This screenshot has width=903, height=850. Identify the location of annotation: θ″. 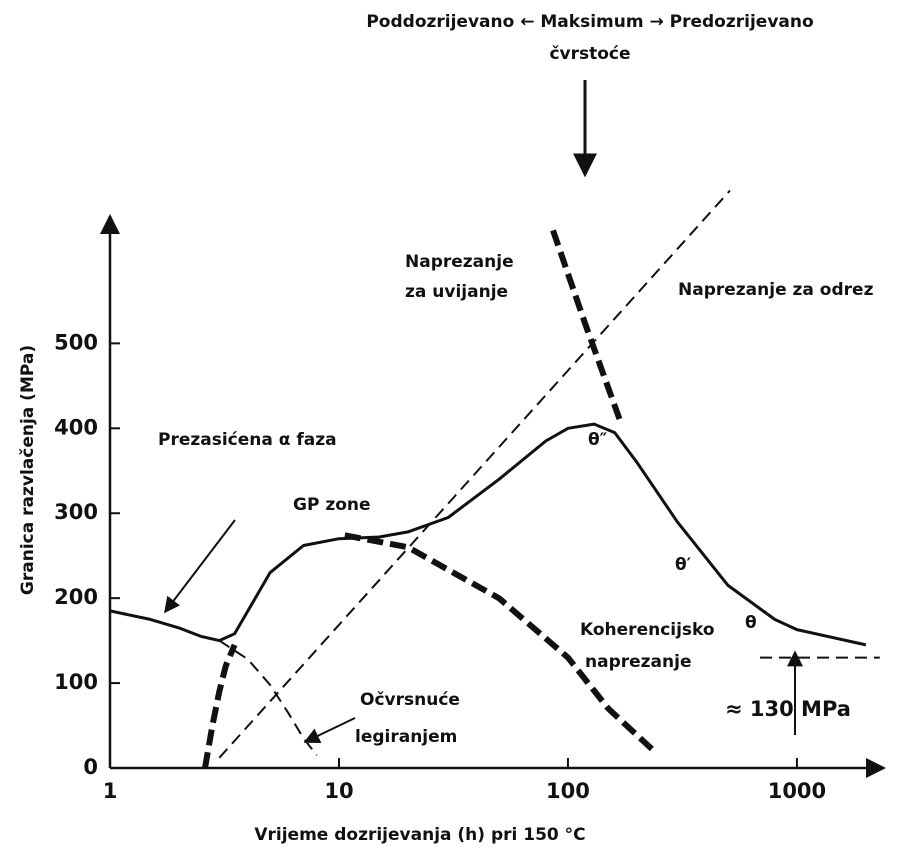
(598, 440).